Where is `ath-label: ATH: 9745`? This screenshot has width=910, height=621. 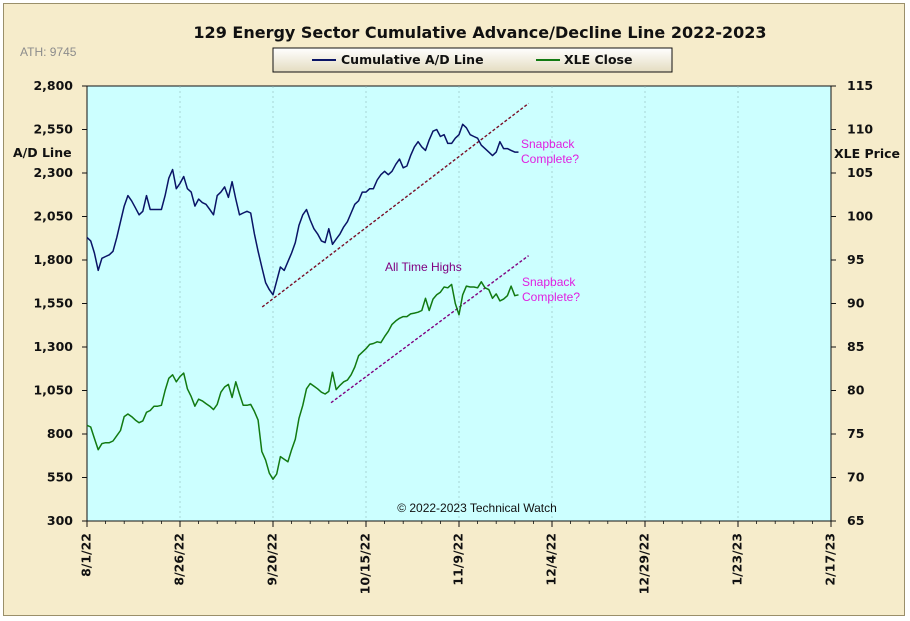 ath-label: ATH: 9745 is located at coordinates (48, 52).